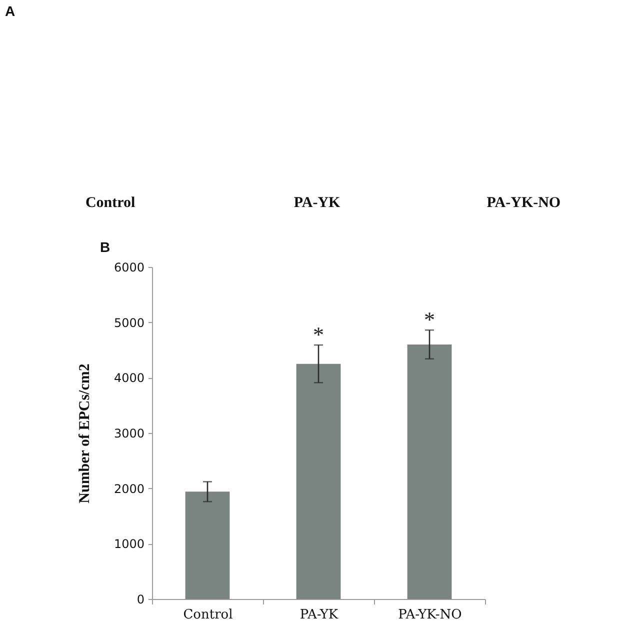 Image resolution: width=637 pixels, height=627 pixels. I want to click on y-tick-label: 1000, so click(129, 544).